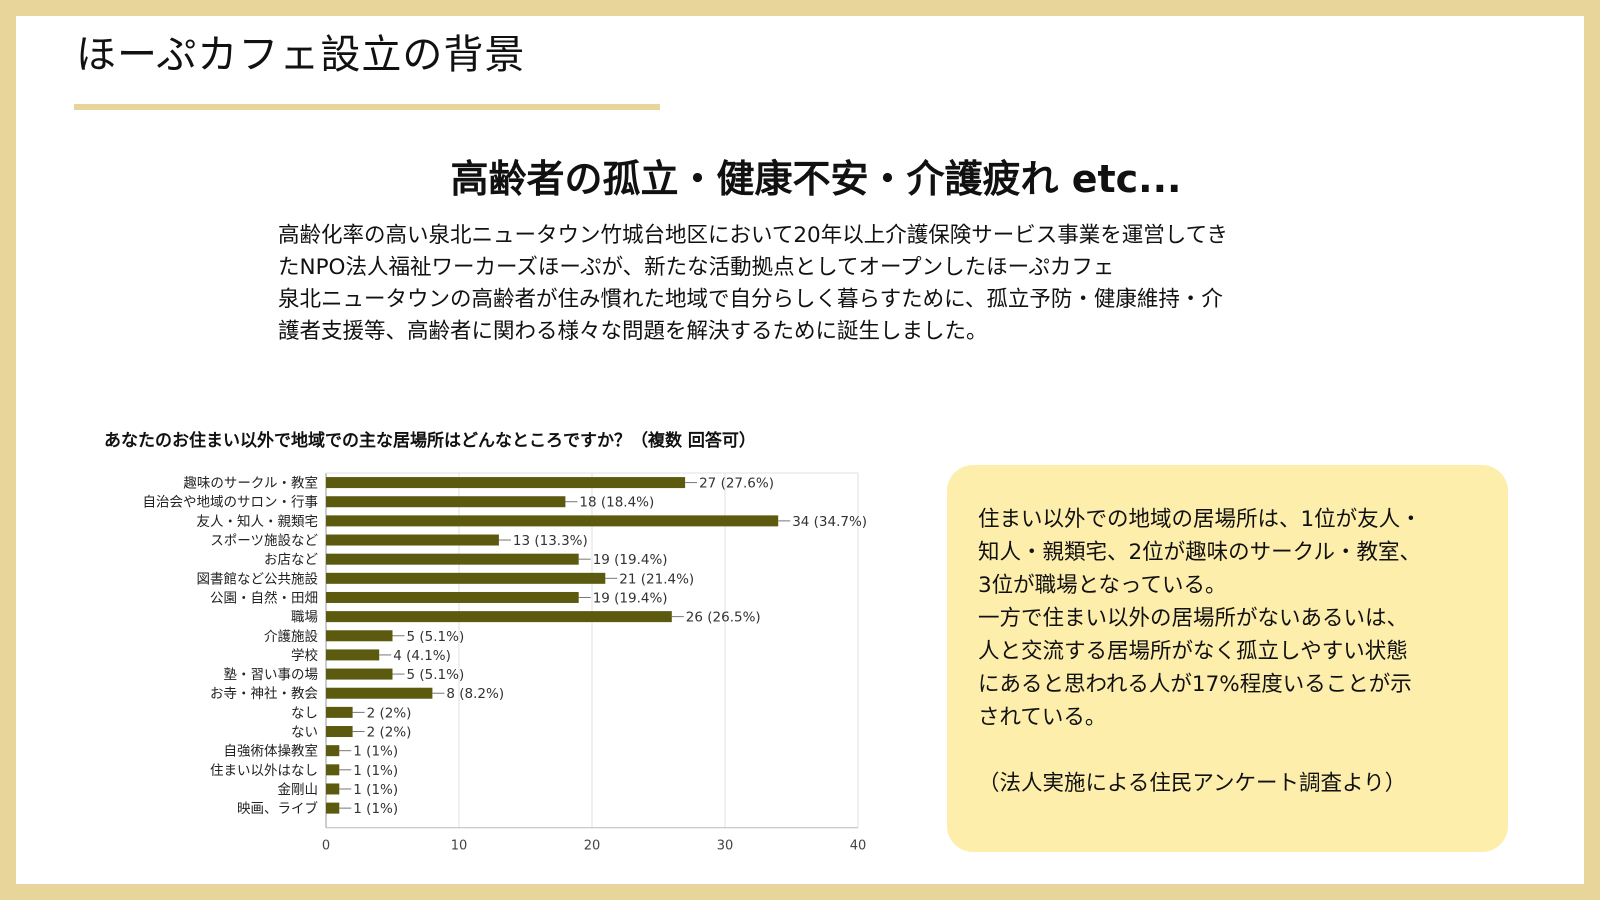  I want to click on x-tick-label: 0, so click(326, 846).